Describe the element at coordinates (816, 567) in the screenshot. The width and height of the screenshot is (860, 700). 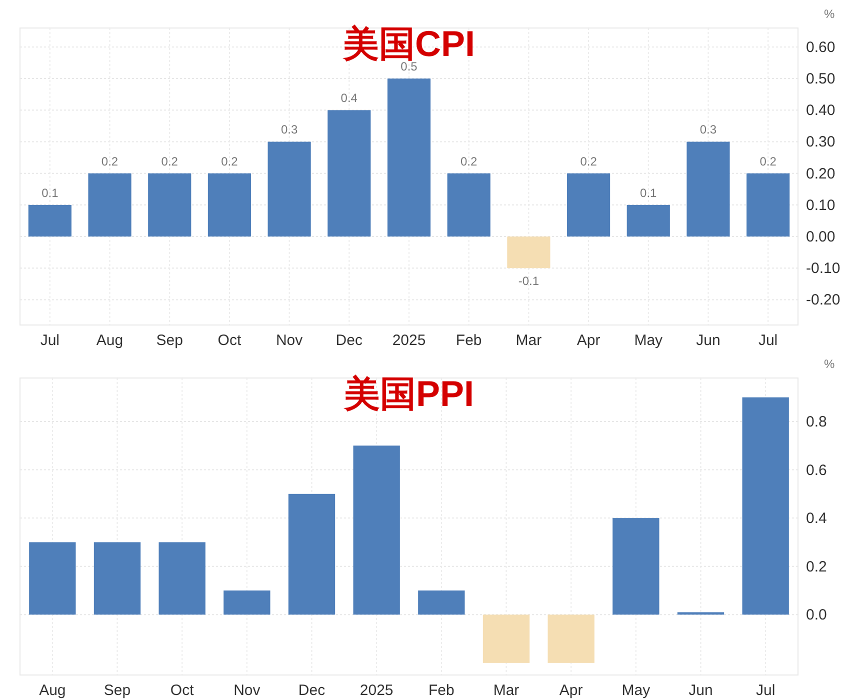
I see `y-tick-label: 0.2` at that location.